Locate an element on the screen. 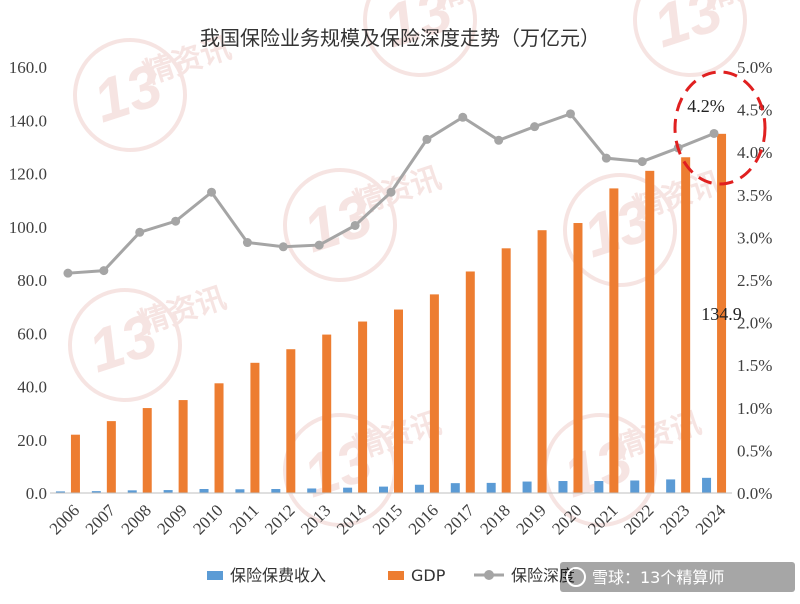  footer-watermark: 雪球：13个精算师 is located at coordinates (677, 577).